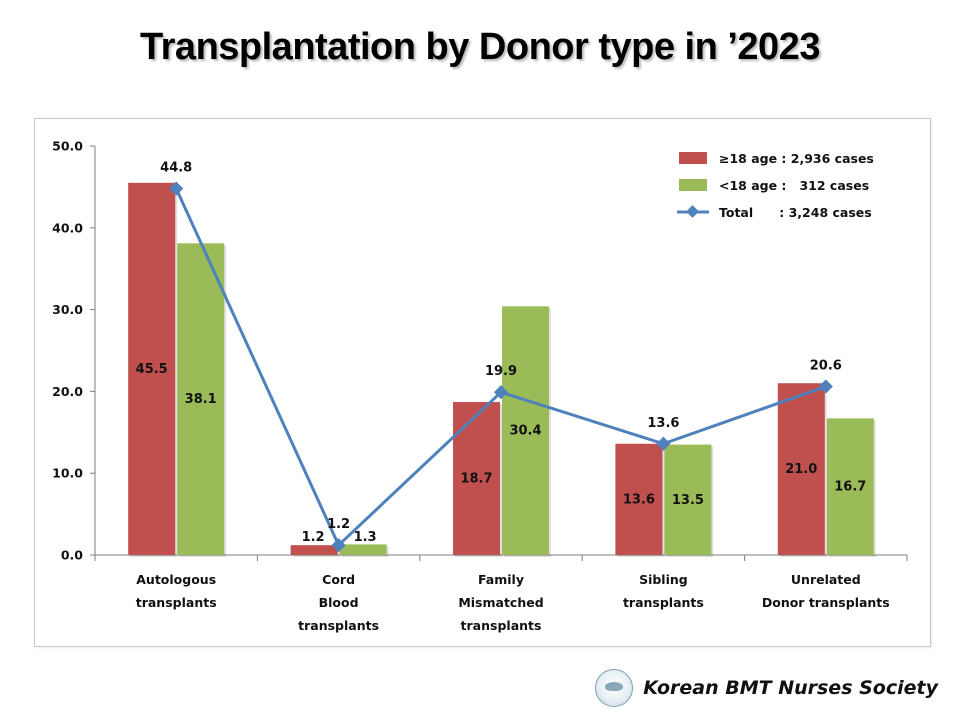 This screenshot has width=960, height=720. I want to click on x-tick-label-line: Blood, so click(339, 602).